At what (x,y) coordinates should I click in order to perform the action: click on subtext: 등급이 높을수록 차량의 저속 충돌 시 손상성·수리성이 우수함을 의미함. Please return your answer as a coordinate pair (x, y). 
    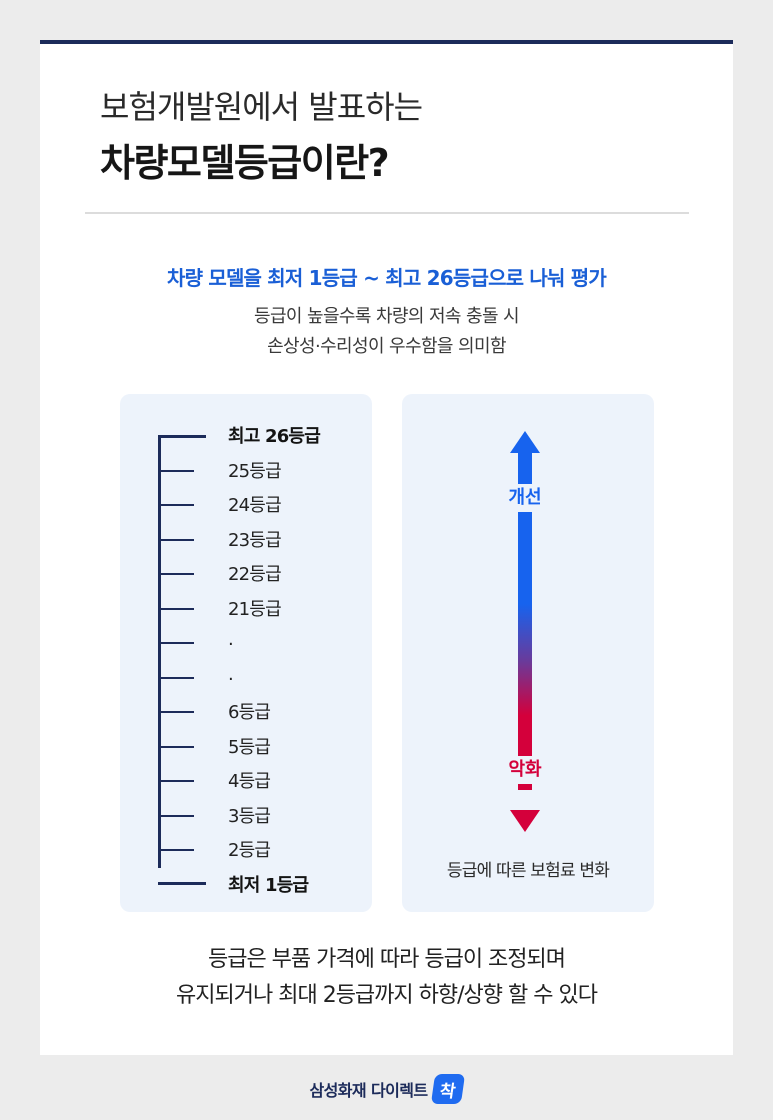
    Looking at the image, I should click on (386, 332).